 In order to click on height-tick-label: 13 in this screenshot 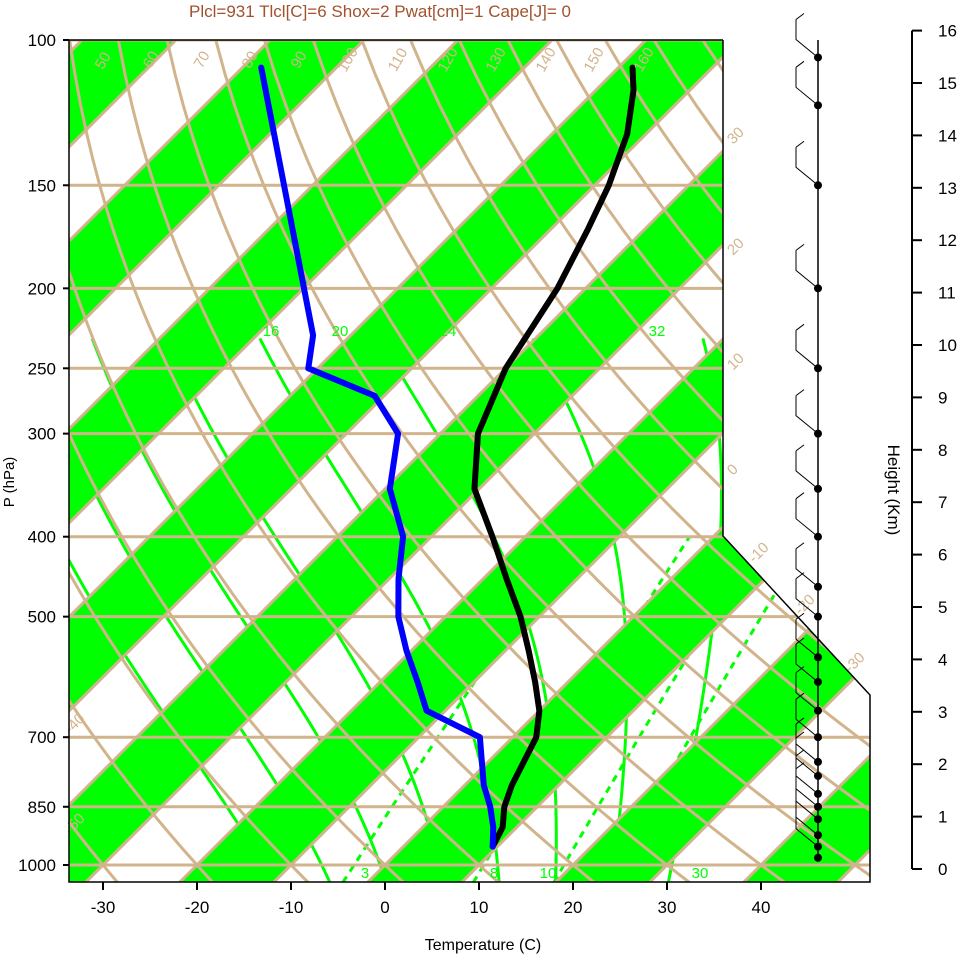, I will do `click(947, 188)`.